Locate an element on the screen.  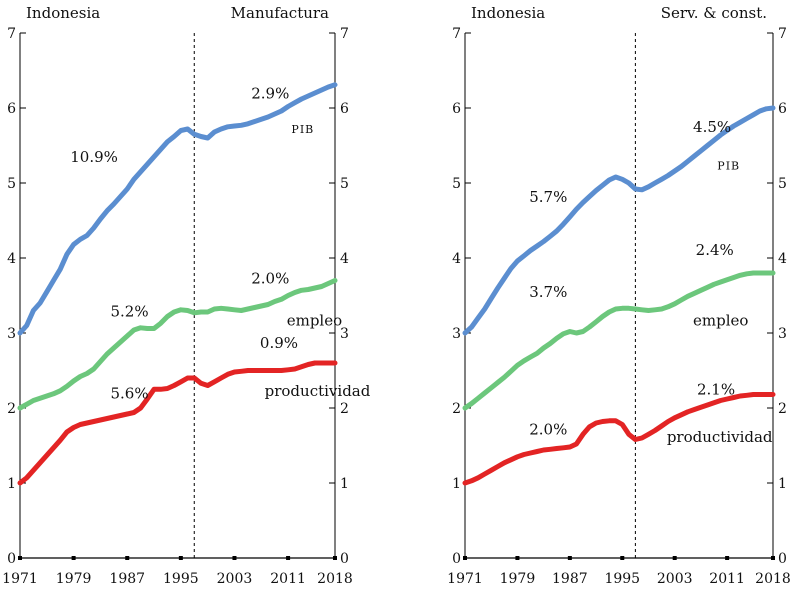
annotation-label: 10.9% is located at coordinates (94, 157).